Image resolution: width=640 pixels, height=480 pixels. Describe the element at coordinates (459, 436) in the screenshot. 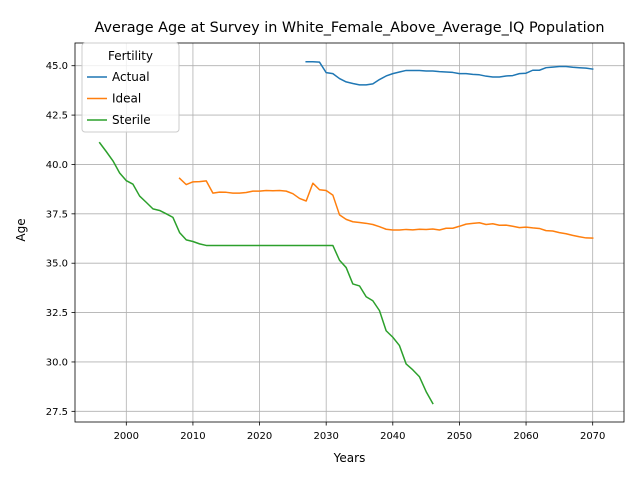

I see `x-tick-label: 2050` at that location.